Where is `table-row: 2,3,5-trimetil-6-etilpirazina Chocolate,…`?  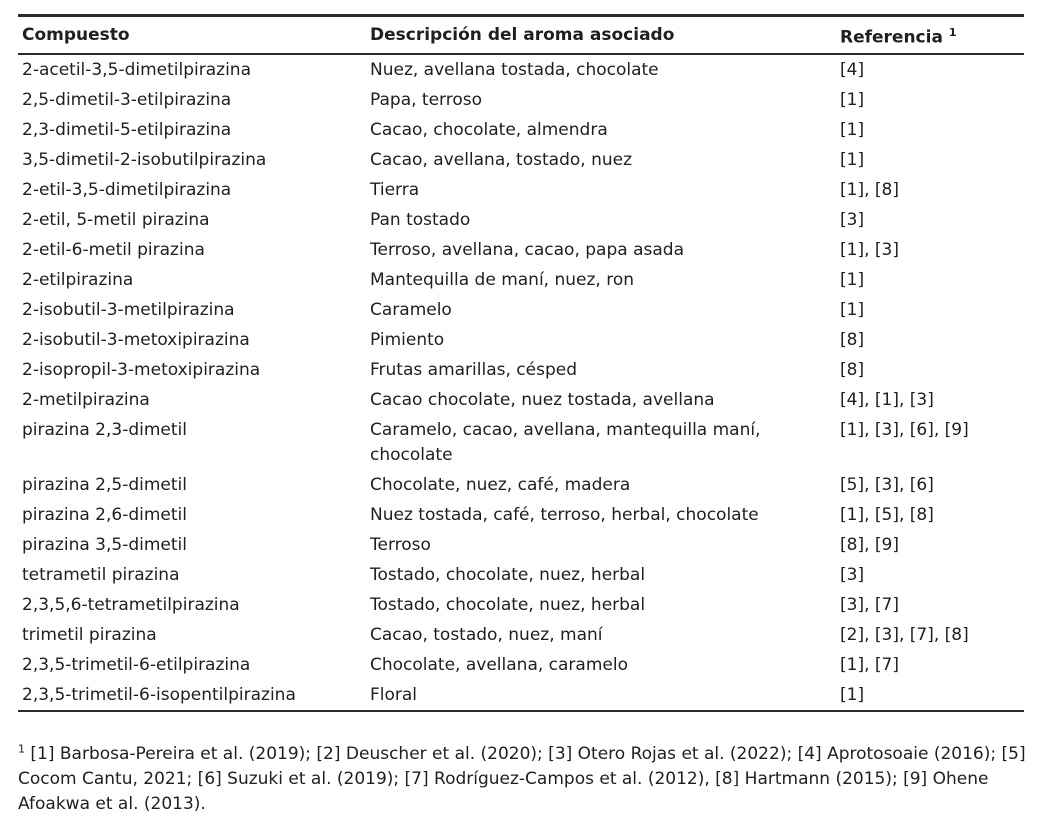
table-row: 2,3,5-trimetil-6-etilpirazina Chocolate,… is located at coordinates (521, 665).